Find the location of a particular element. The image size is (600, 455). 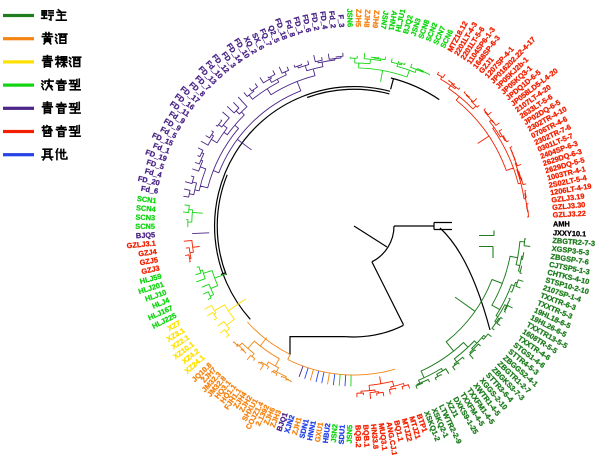

svg-text: GZLJ3.19 is located at coordinates (568, 197).